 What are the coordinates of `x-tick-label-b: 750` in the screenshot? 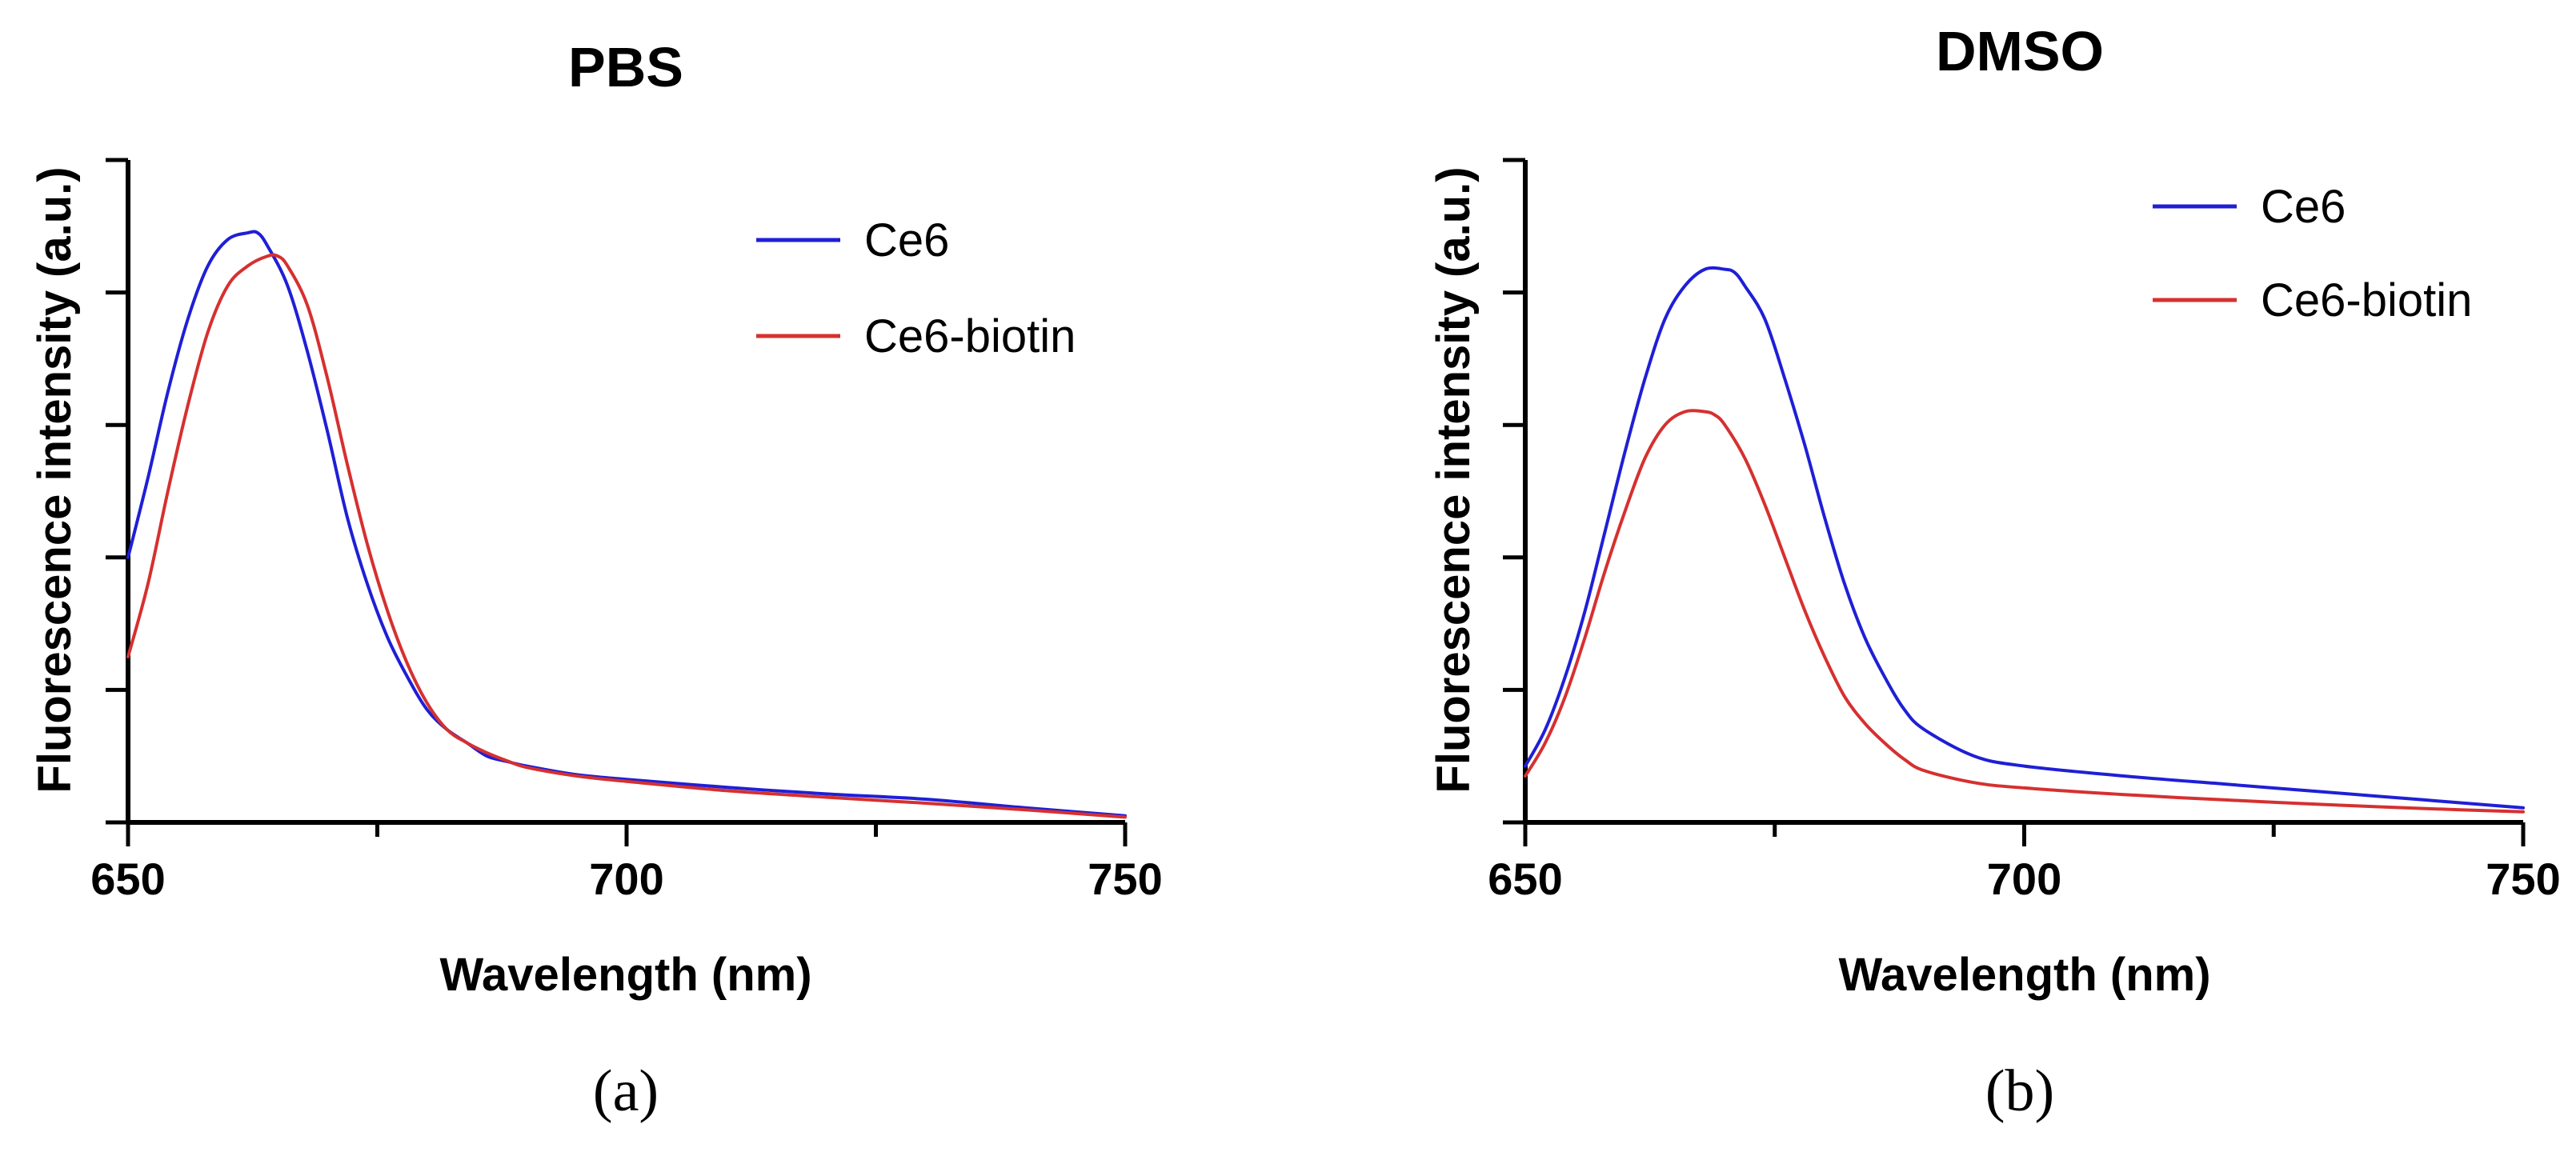 It's located at (2523, 879).